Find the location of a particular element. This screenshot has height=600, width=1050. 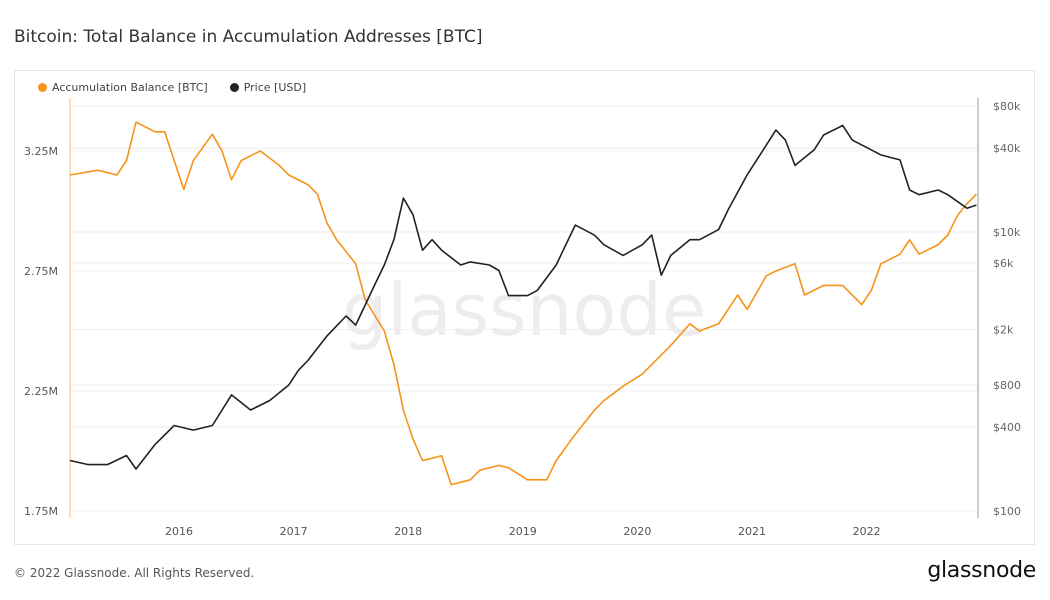

y-right-tick-label: $2k is located at coordinates (1003, 330).